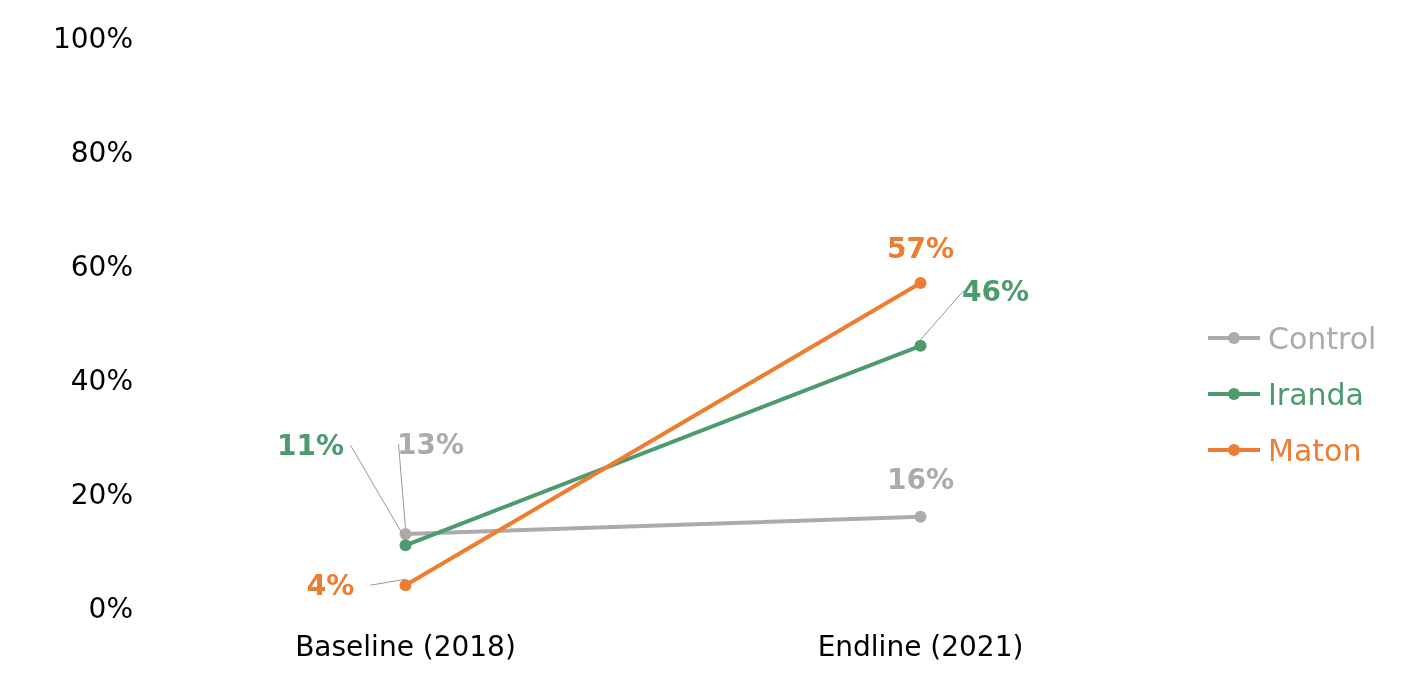 Image resolution: width=1404 pixels, height=675 pixels. Describe the element at coordinates (920, 479) in the screenshot. I see `data-label: 16%` at that location.